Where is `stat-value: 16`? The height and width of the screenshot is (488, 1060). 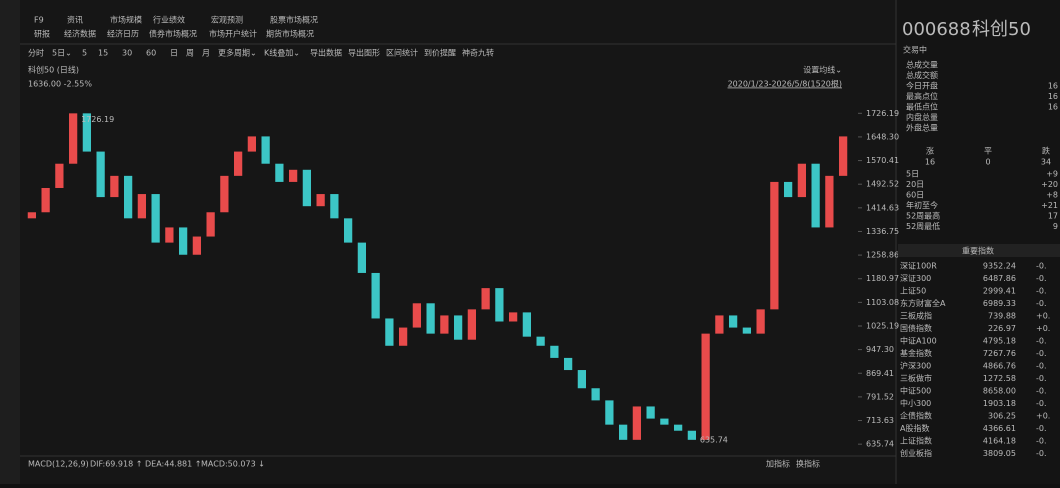
stat-value: 16 is located at coordinates (1053, 96).